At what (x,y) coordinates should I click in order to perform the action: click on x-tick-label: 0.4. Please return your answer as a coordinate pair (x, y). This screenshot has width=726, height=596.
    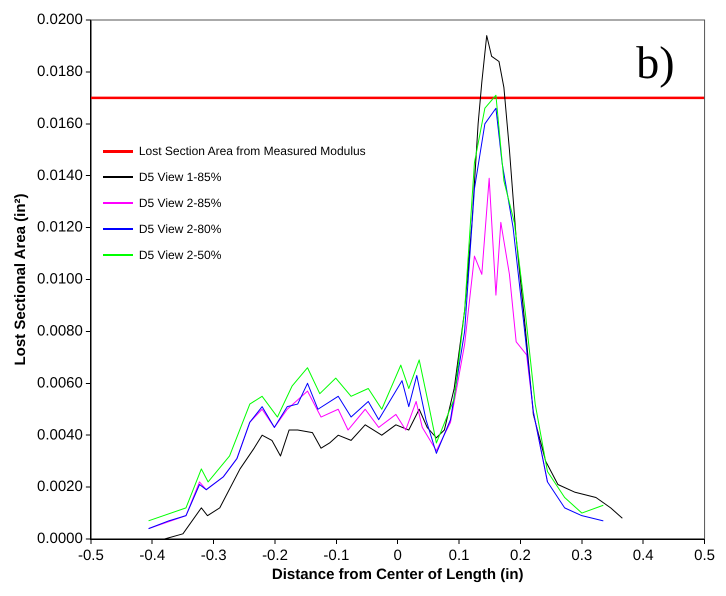
    Looking at the image, I should click on (643, 555).